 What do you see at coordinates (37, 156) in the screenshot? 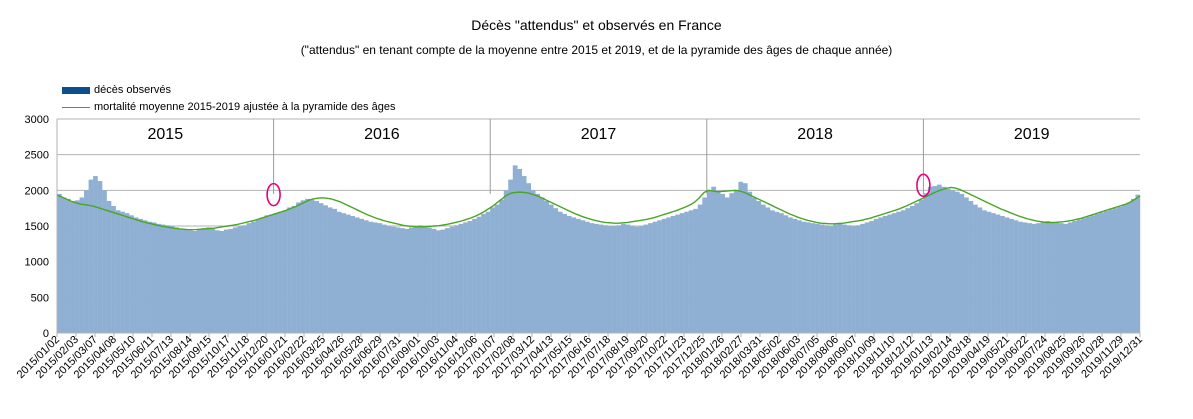
I see `y-tick-label: 2500` at bounding box center [37, 156].